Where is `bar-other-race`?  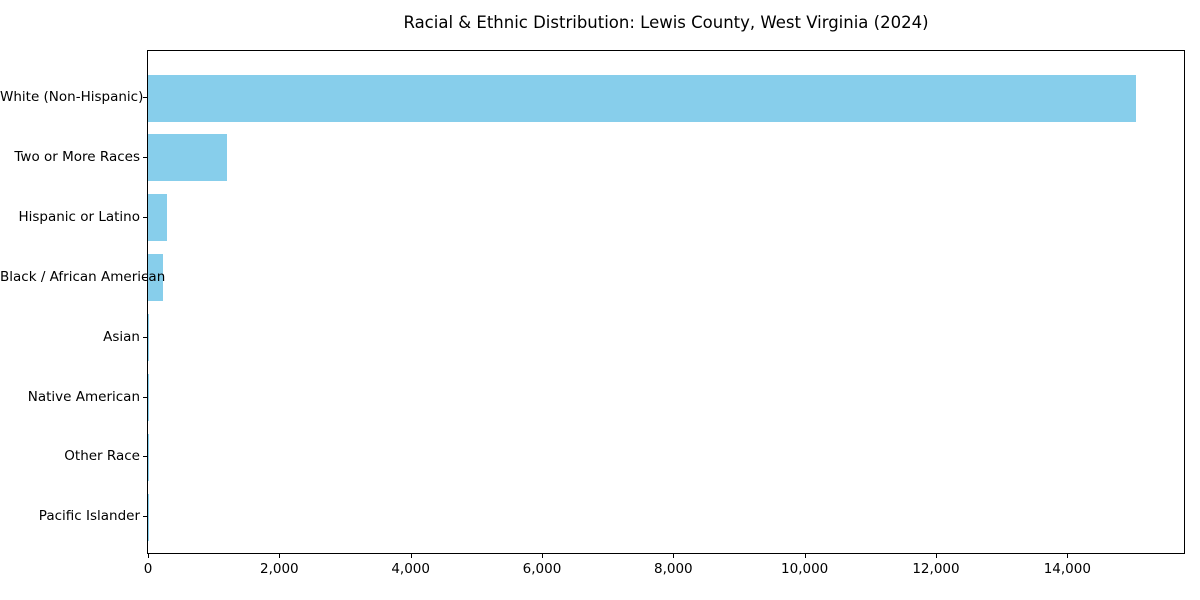 bar-other-race is located at coordinates (148, 457).